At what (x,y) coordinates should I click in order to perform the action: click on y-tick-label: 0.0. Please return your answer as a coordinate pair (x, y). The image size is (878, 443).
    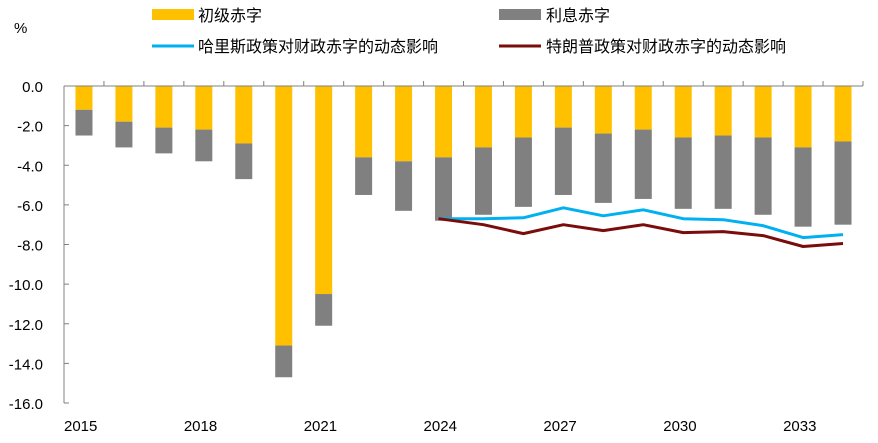
    Looking at the image, I should click on (32, 87).